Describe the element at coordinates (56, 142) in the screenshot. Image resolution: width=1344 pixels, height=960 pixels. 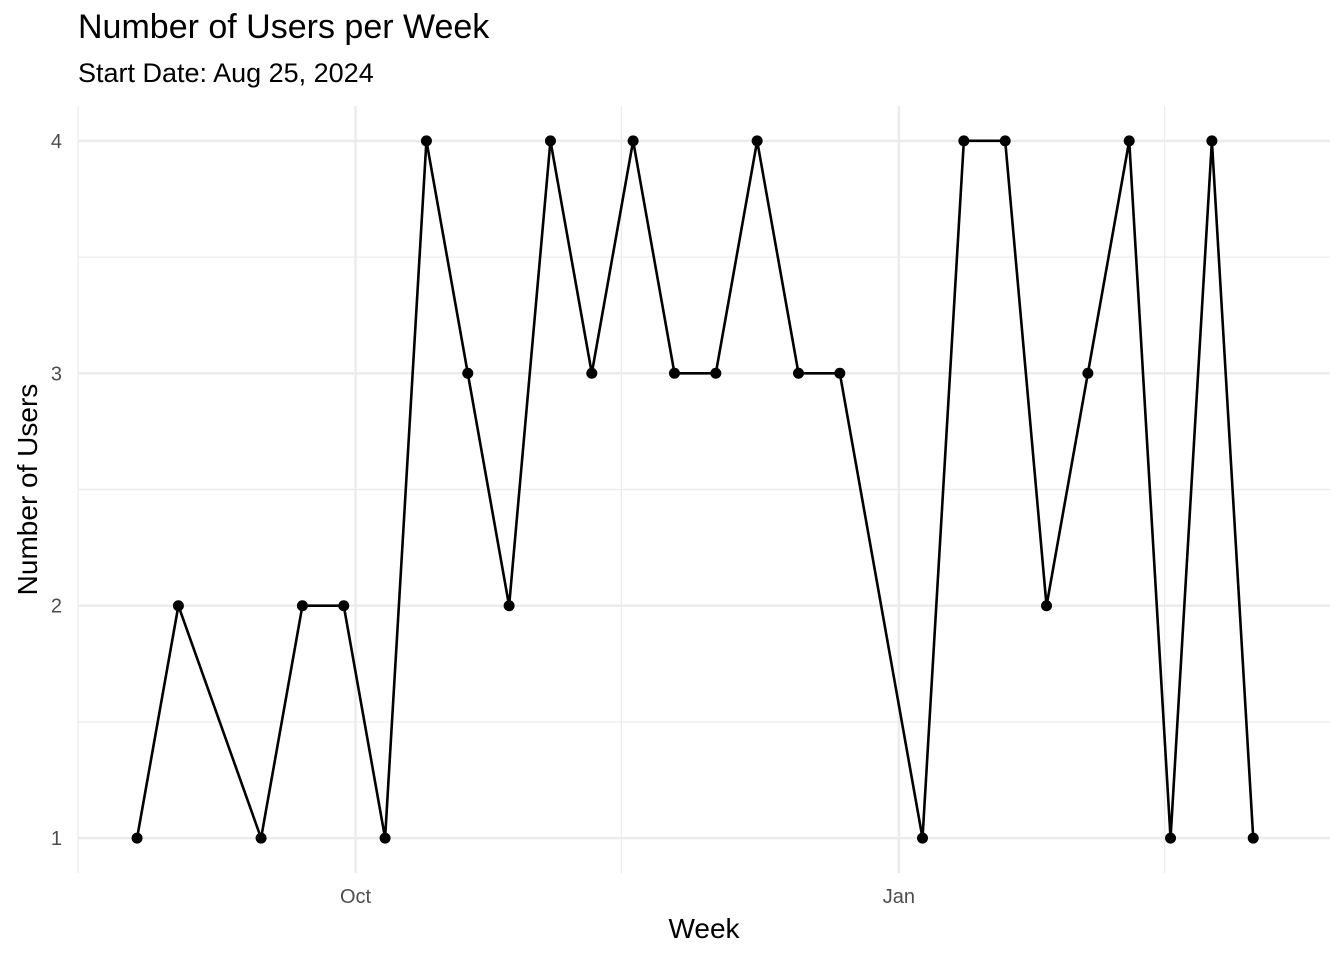
I see `y-tick-label: 4` at that location.